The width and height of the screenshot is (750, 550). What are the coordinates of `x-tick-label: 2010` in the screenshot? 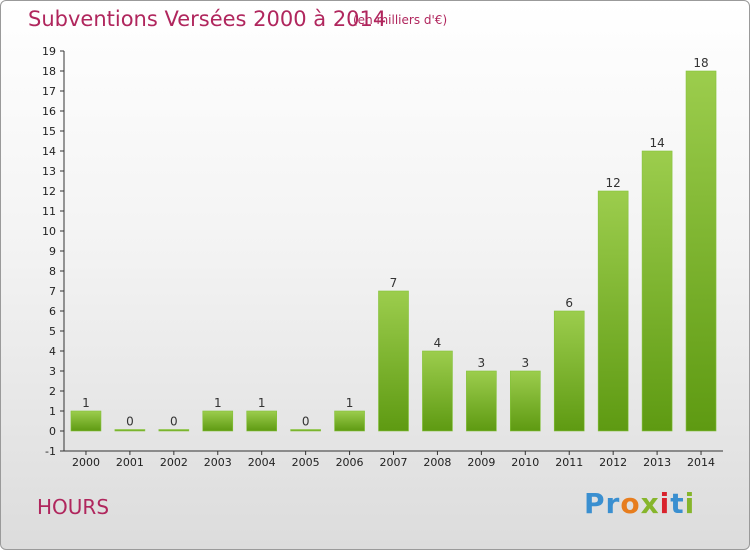 It's located at (525, 462).